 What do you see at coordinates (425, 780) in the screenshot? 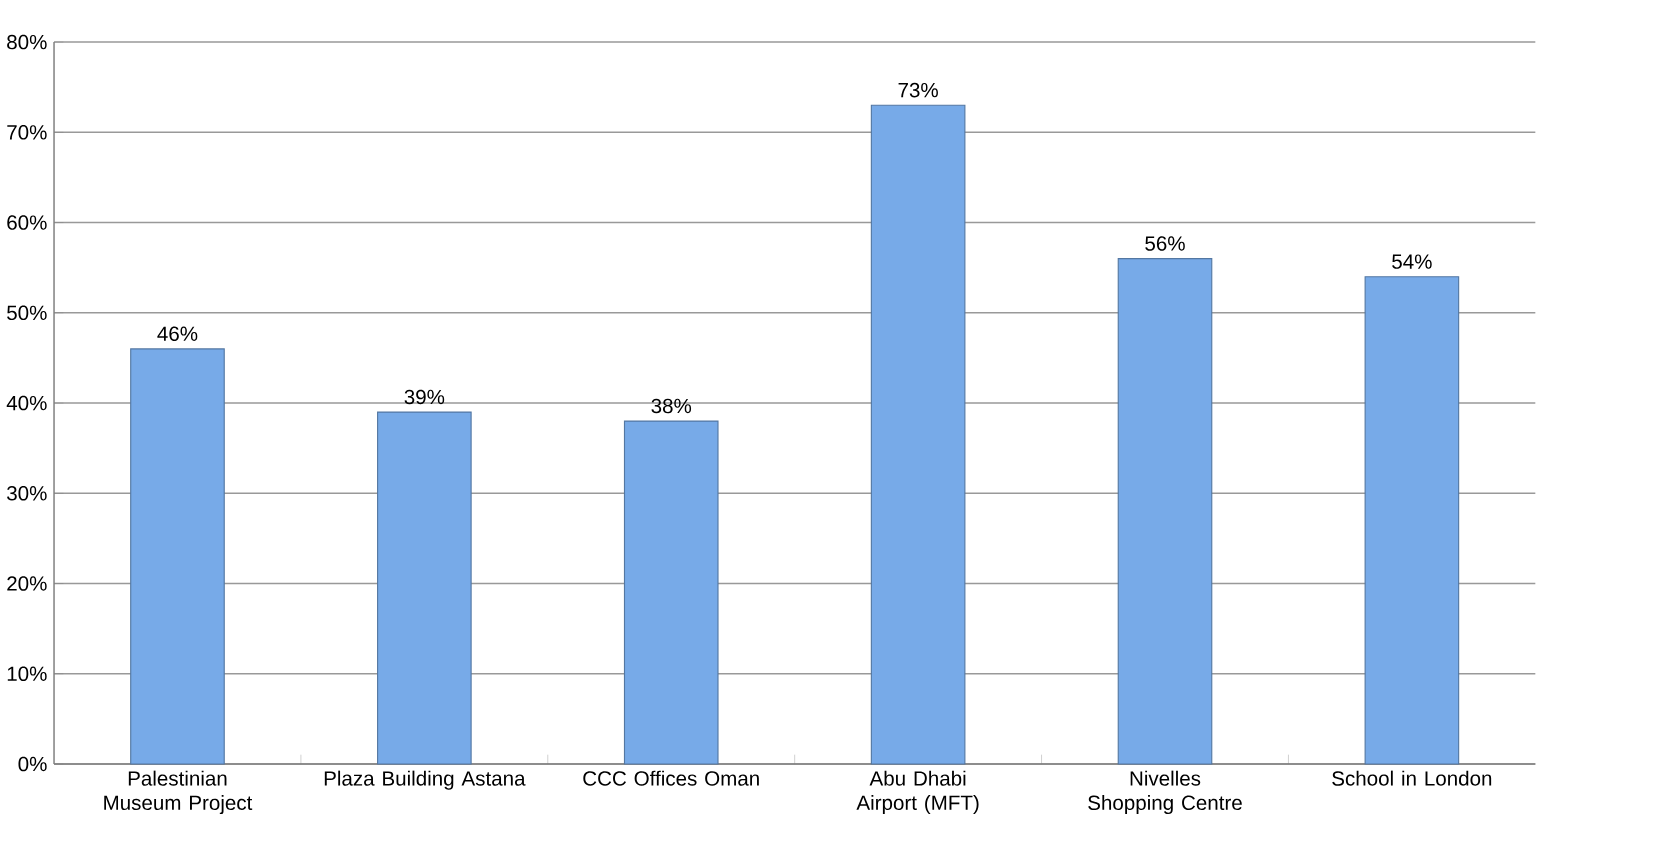
I see `x-tick-label: Plaza Building Astana` at bounding box center [425, 780].